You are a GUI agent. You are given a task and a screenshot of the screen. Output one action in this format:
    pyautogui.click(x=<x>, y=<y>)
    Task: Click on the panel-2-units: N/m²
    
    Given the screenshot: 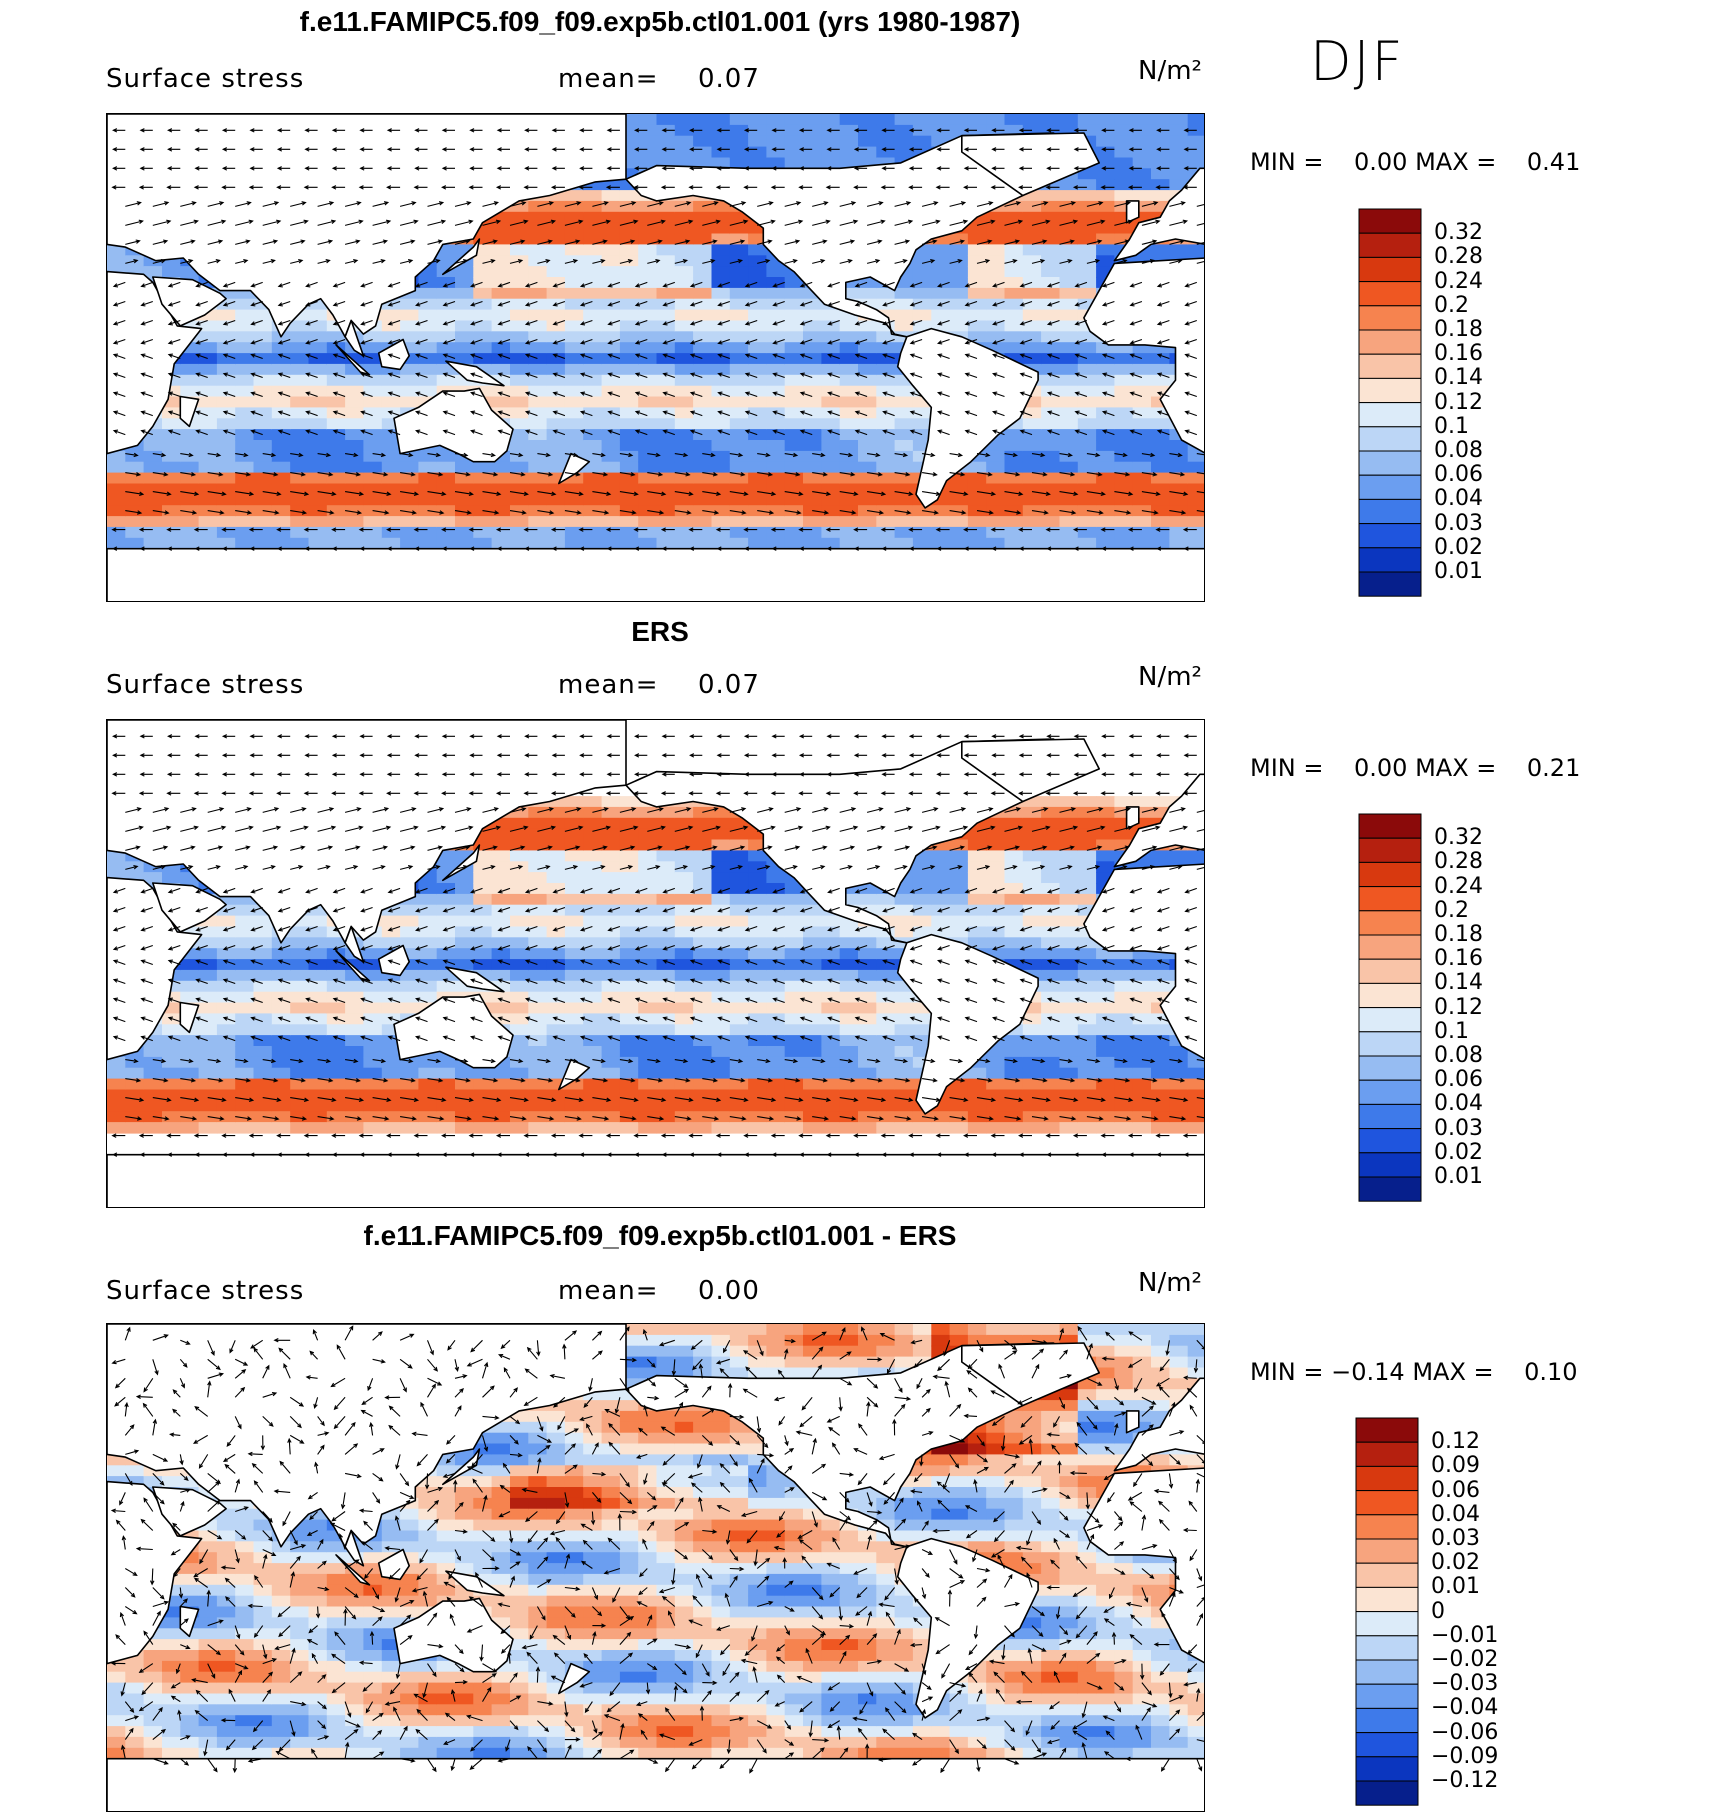 What is the action you would take?
    pyautogui.click(x=1170, y=677)
    